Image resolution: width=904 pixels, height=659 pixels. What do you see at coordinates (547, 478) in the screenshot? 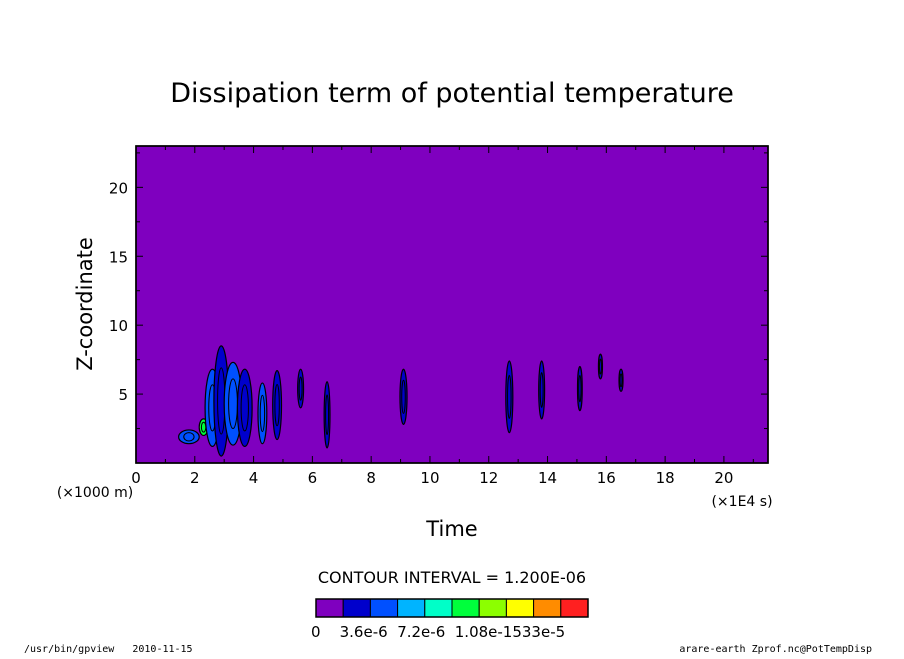
I see `x-tick-label-7: 14` at bounding box center [547, 478].